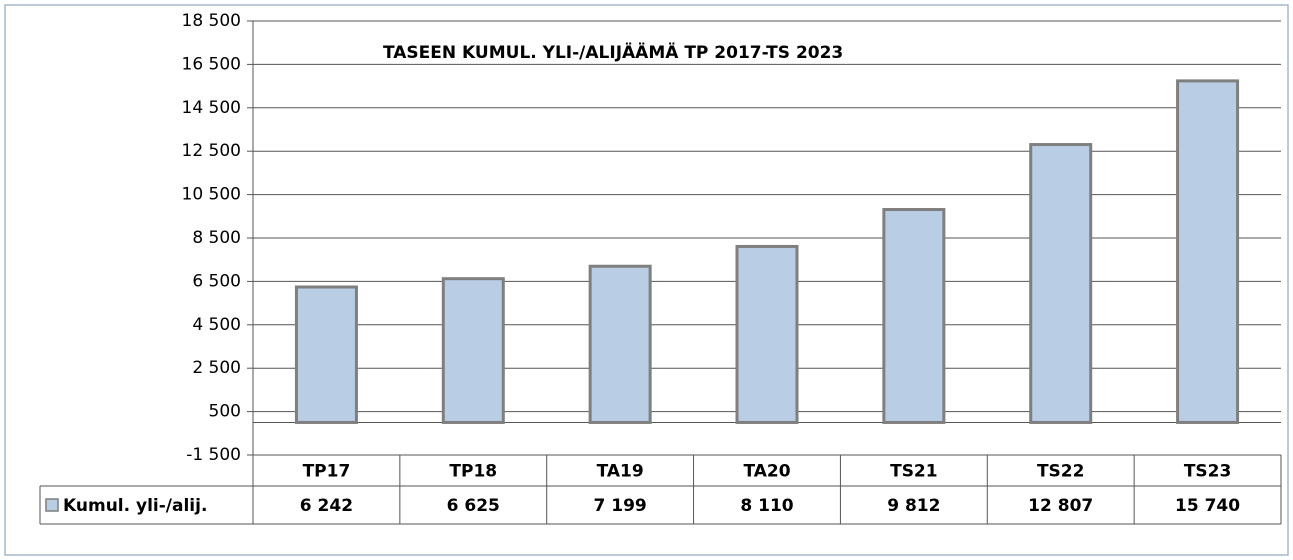  What do you see at coordinates (473, 506) in the screenshot?
I see `table-value: 6 625` at bounding box center [473, 506].